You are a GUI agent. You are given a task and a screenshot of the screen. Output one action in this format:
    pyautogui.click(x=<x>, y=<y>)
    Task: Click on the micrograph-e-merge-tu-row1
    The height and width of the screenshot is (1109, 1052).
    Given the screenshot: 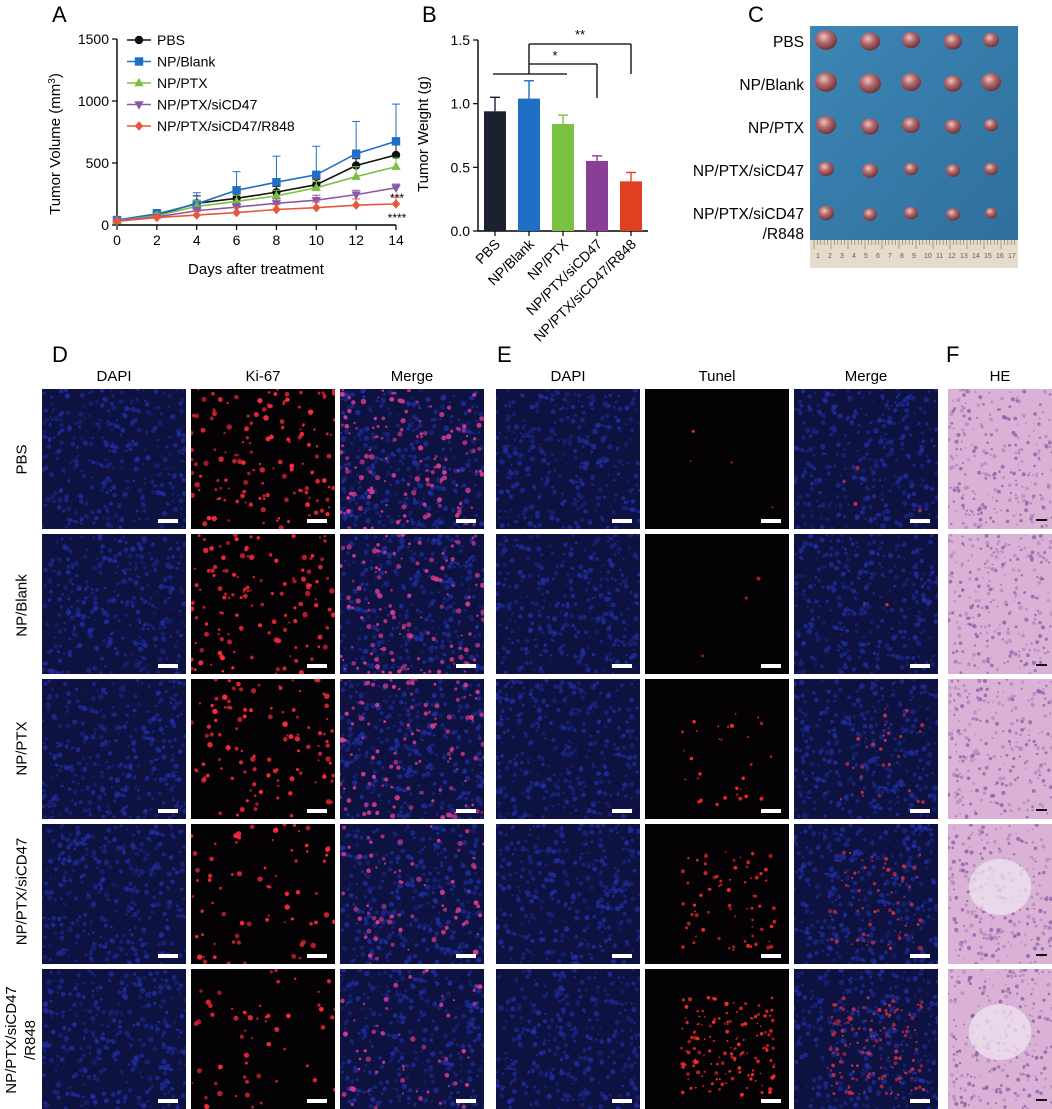 What is the action you would take?
    pyautogui.click(x=866, y=459)
    